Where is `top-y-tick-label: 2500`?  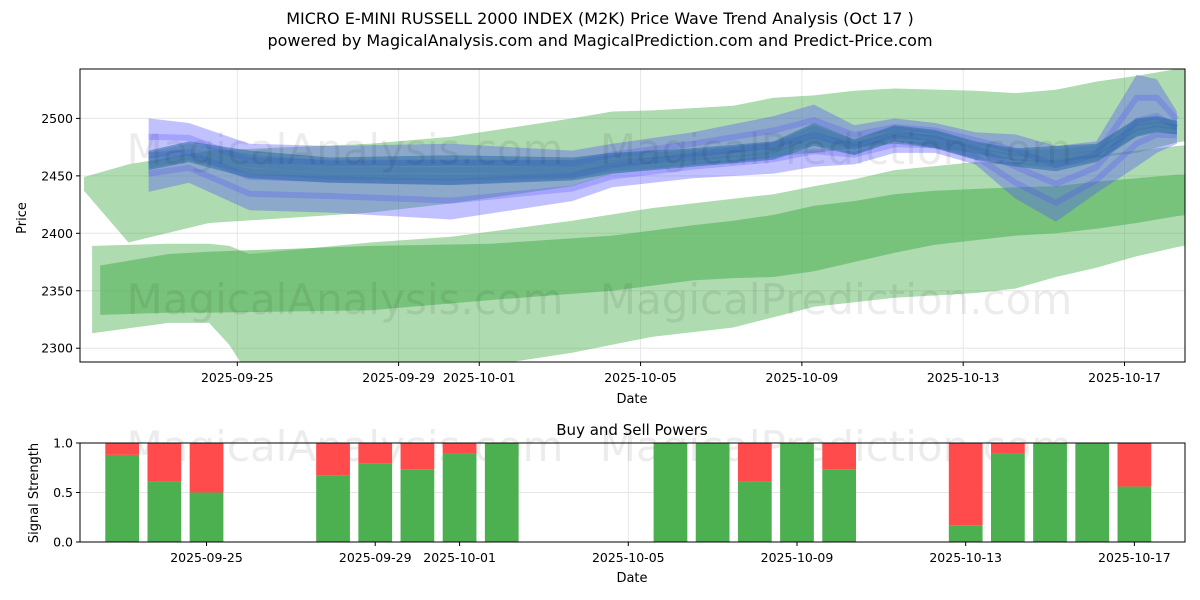
top-y-tick-label: 2500 is located at coordinates (57, 118).